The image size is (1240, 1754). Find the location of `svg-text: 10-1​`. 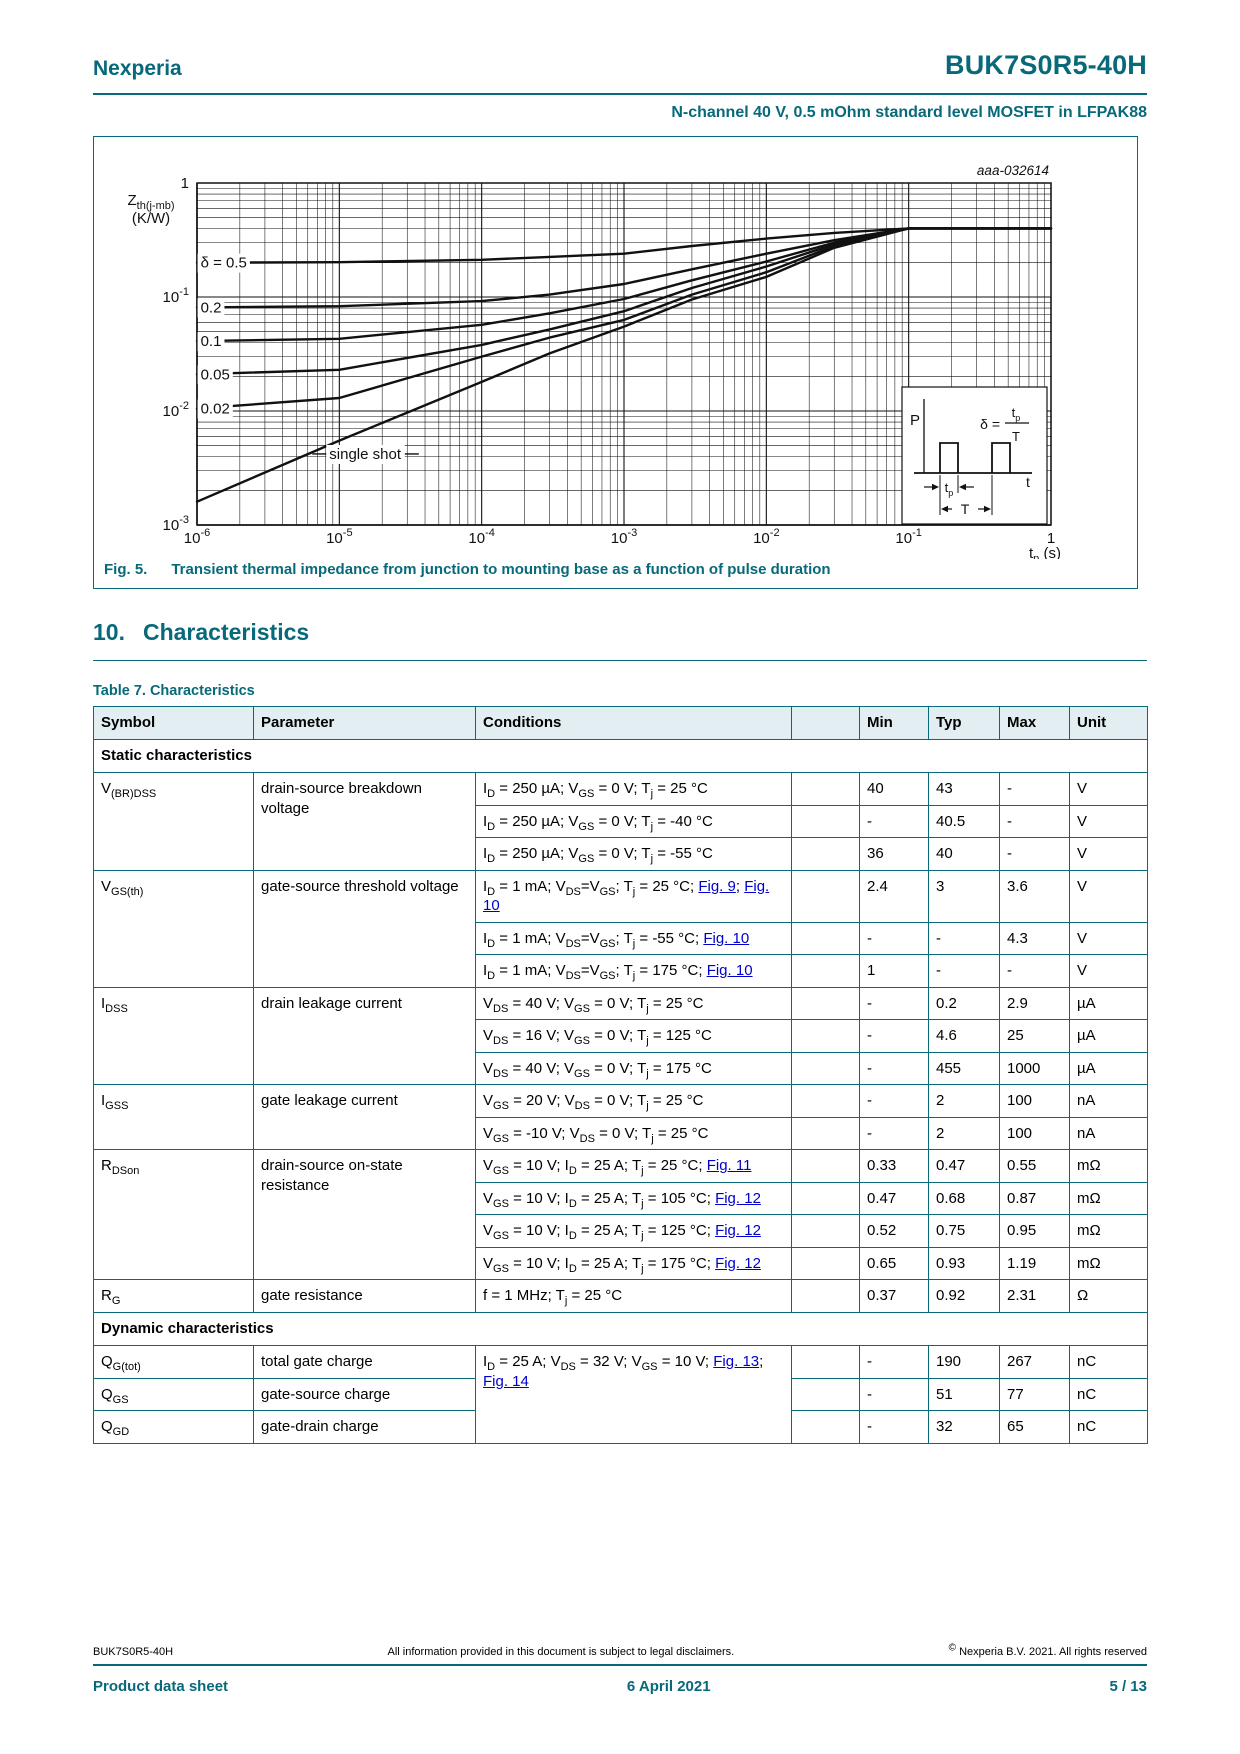

svg-text: 10-1​ is located at coordinates (908, 537).